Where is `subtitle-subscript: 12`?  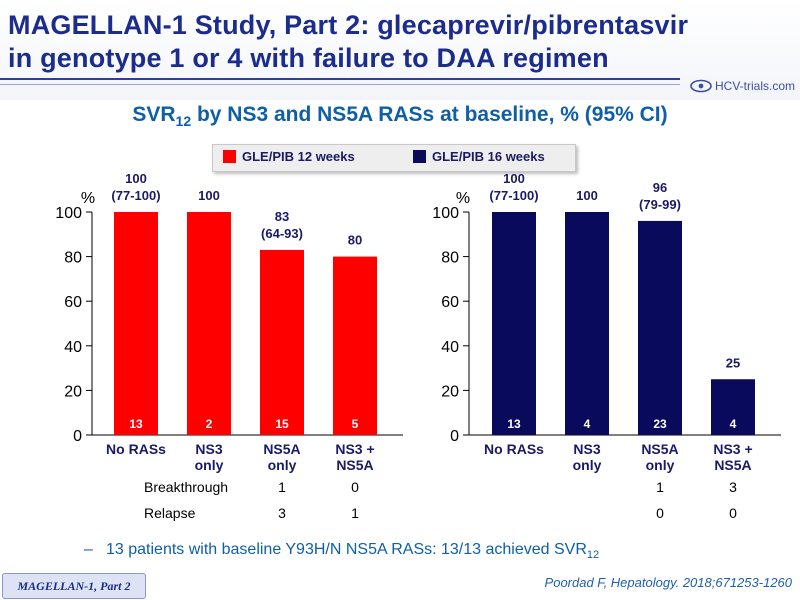 subtitle-subscript: 12 is located at coordinates (183, 121).